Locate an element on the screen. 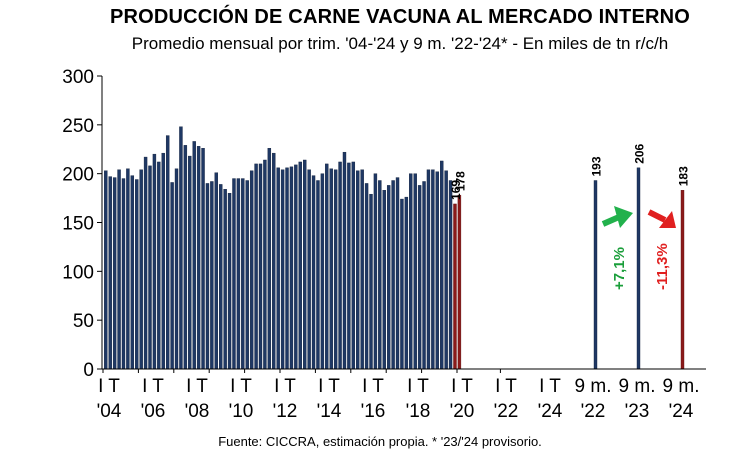  x-tick-label-bottom: '24 is located at coordinates (550, 411).